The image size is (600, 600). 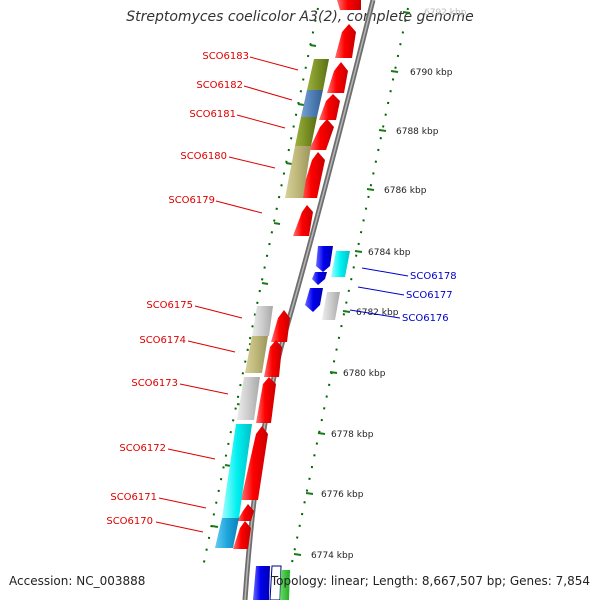 I want to click on feature-box-cyan-rev, so click(x=340, y=264).